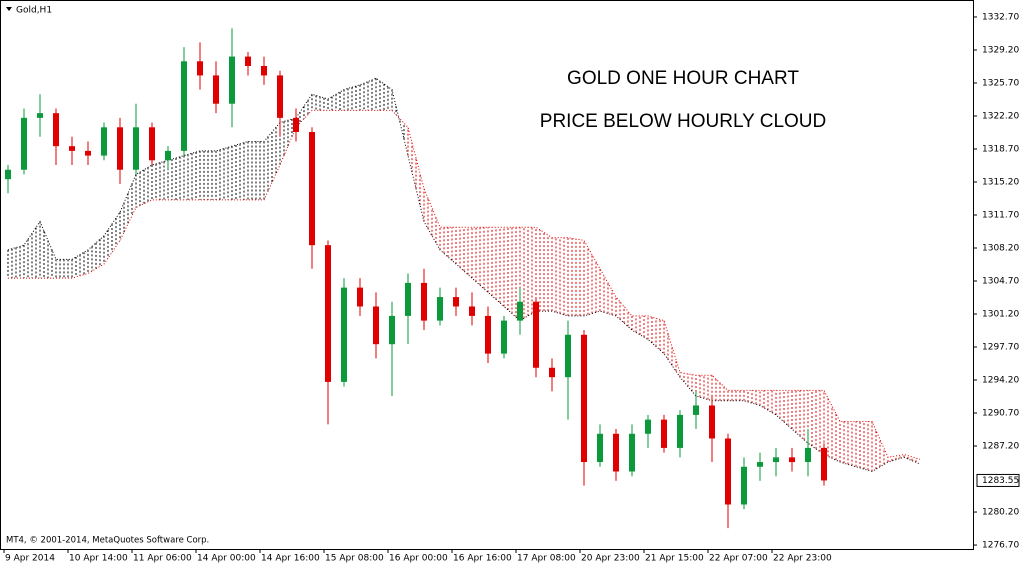 Image resolution: width=1020 pixels, height=571 pixels. Describe the element at coordinates (290, 559) in the screenshot. I see `x-tick-label: 14 Apr 16:00` at that location.